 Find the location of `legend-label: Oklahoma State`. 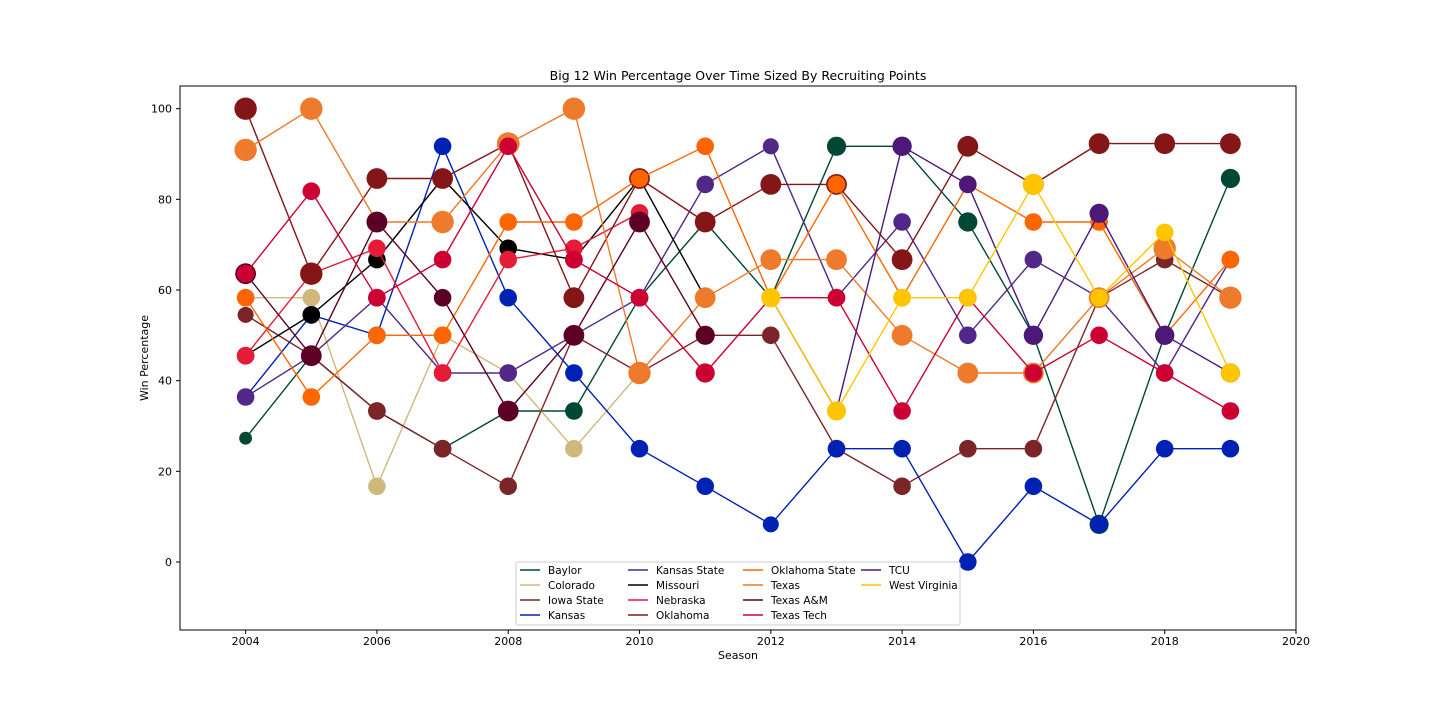

legend-label: Oklahoma State is located at coordinates (813, 571).